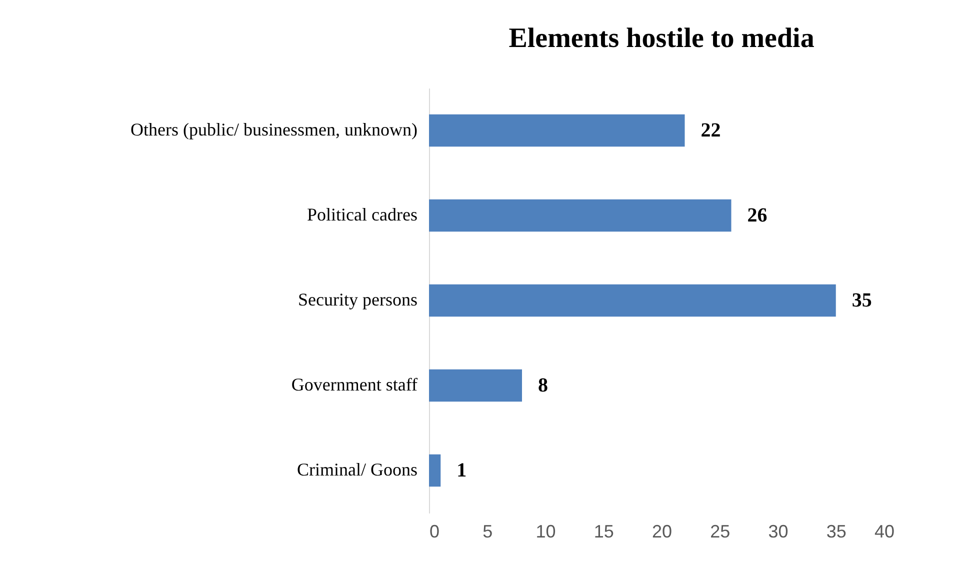  Describe the element at coordinates (435, 532) in the screenshot. I see `x-tick-label: 0` at that location.